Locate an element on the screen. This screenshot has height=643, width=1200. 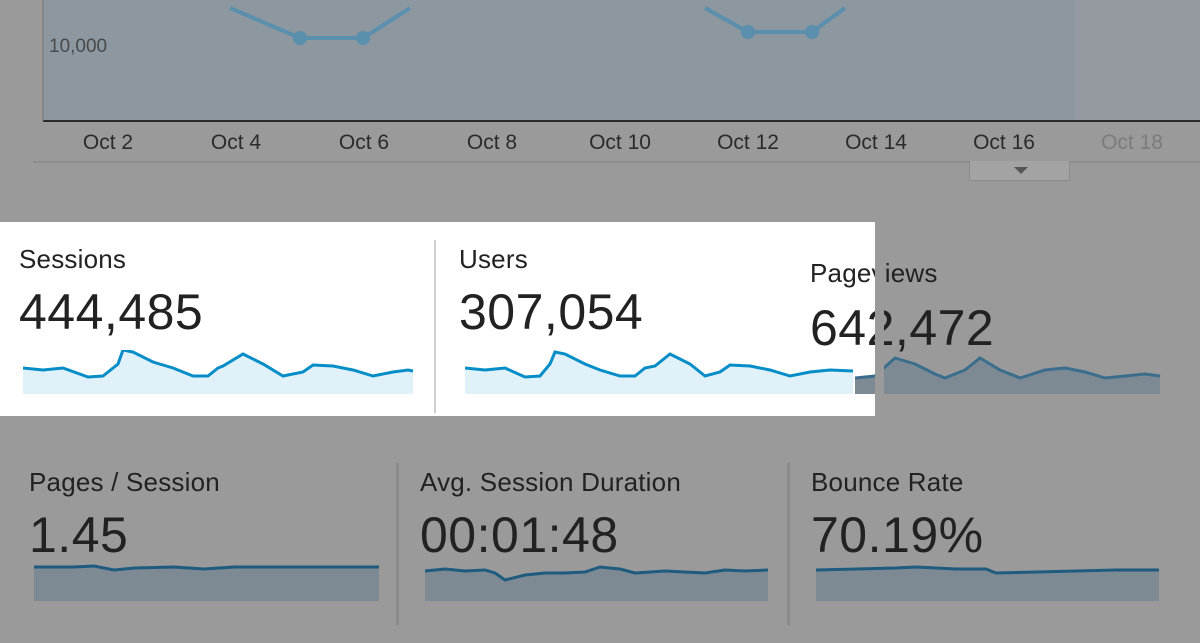
x-axis-tick-label: Oct 8 is located at coordinates (492, 142).